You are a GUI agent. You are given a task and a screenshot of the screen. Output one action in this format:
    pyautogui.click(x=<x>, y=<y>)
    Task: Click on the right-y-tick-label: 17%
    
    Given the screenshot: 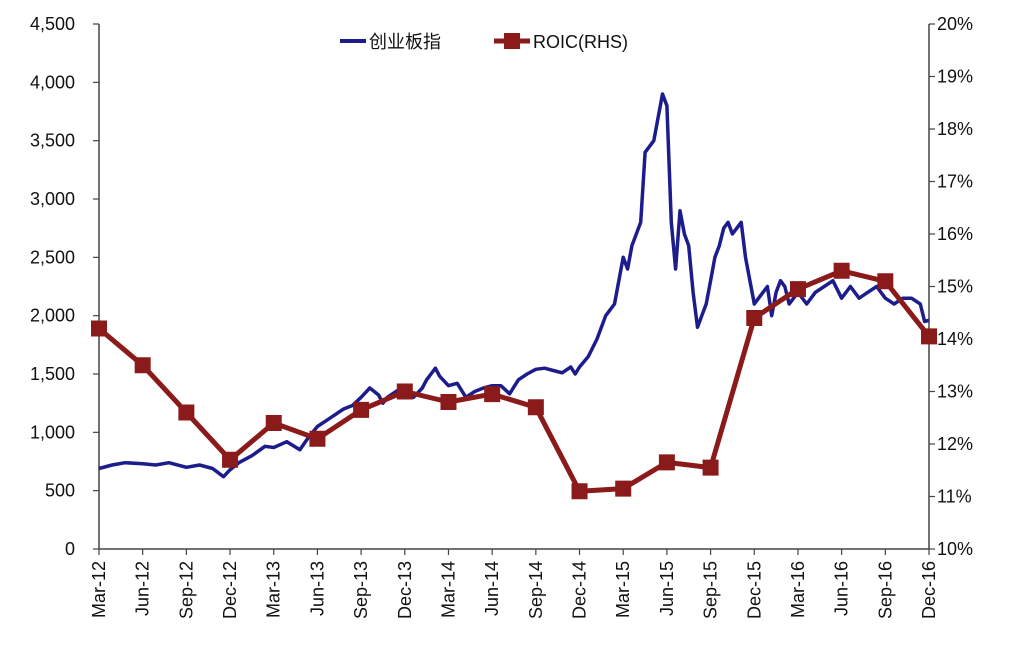 What is the action you would take?
    pyautogui.click(x=955, y=182)
    